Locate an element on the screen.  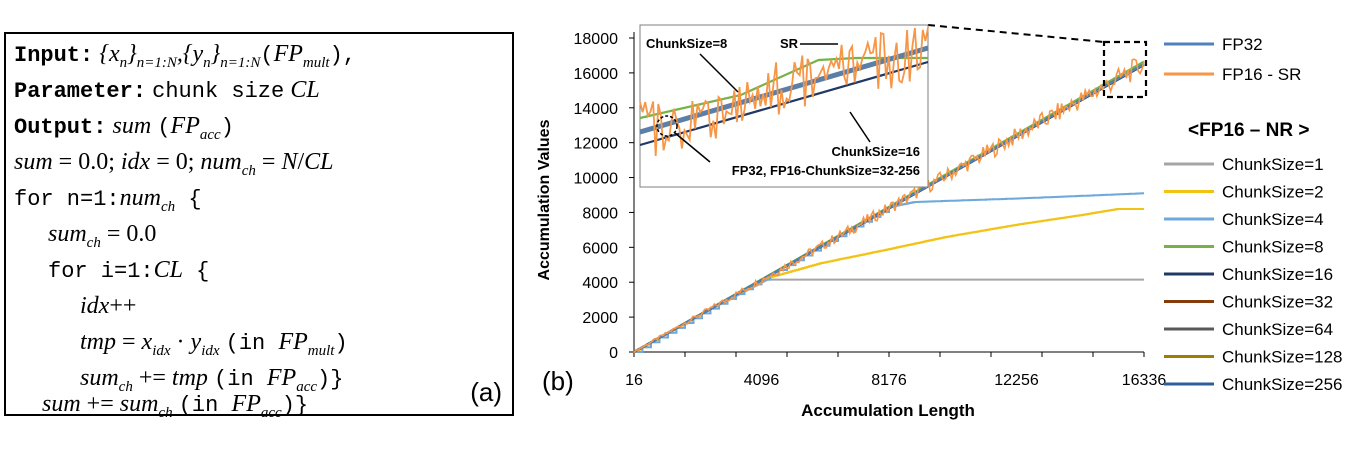
x-tick-label: 12256 is located at coordinates (1016, 380).